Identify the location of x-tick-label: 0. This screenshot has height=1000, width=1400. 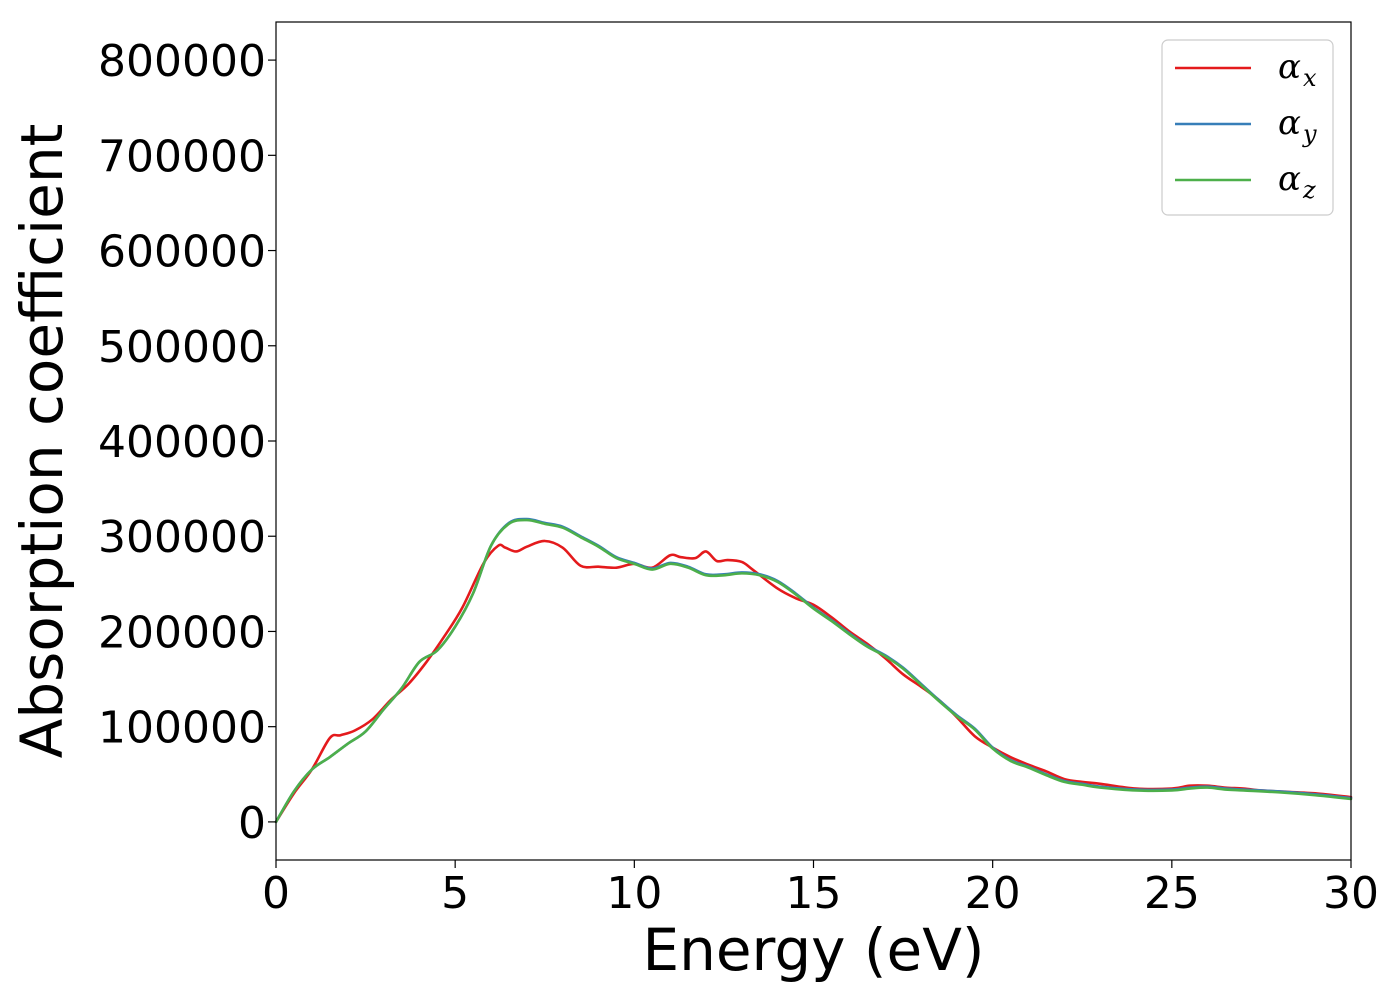
(276, 893).